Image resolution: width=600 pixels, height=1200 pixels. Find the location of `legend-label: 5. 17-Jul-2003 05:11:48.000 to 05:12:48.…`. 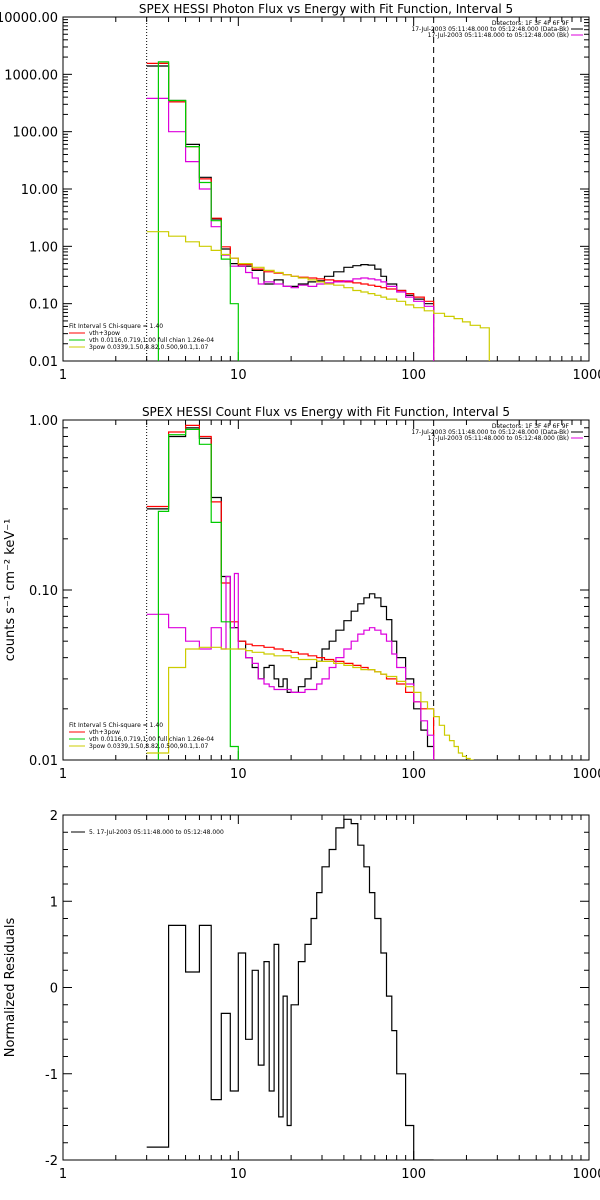

legend-label: 5. 17-Jul-2003 05:11:48.000 to 05:12:48.… is located at coordinates (156, 832).